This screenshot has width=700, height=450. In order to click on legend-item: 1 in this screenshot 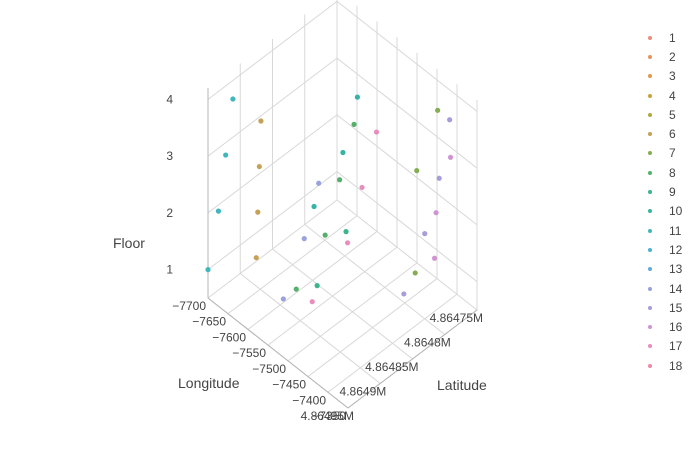, I will do `click(669, 37)`.